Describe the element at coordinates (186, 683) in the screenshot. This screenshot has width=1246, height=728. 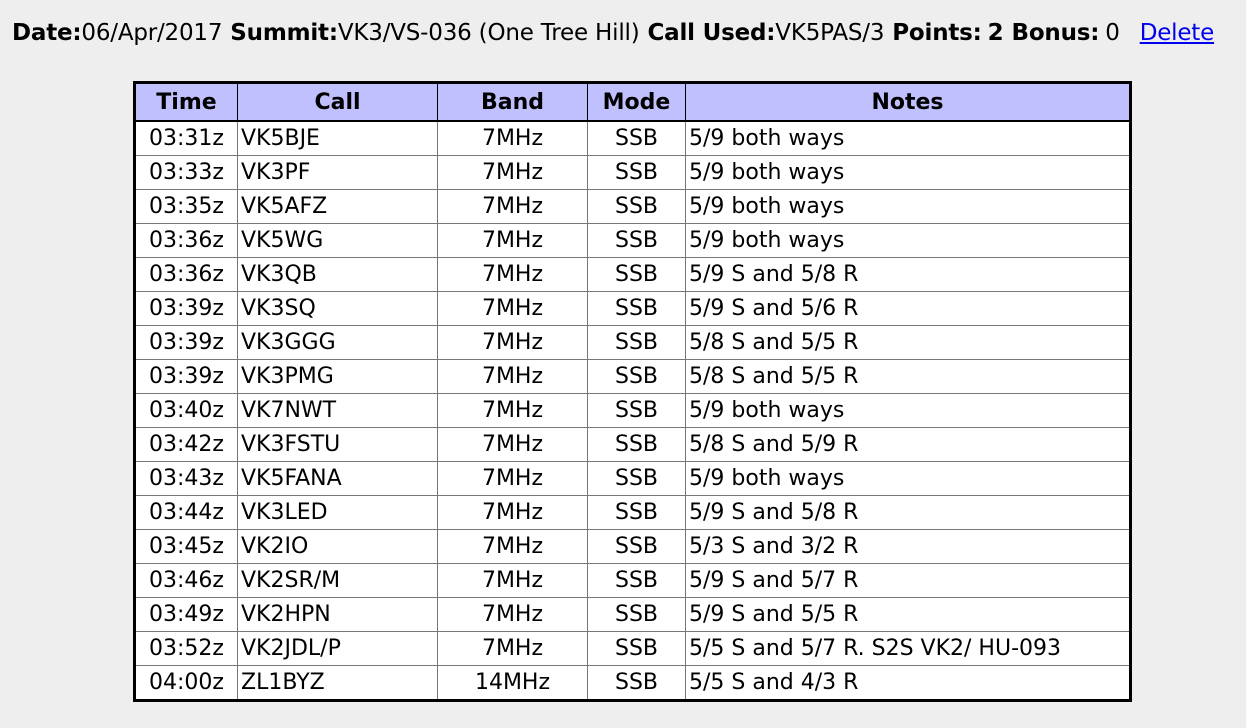
I see `cell-time: 04:00z` at that location.